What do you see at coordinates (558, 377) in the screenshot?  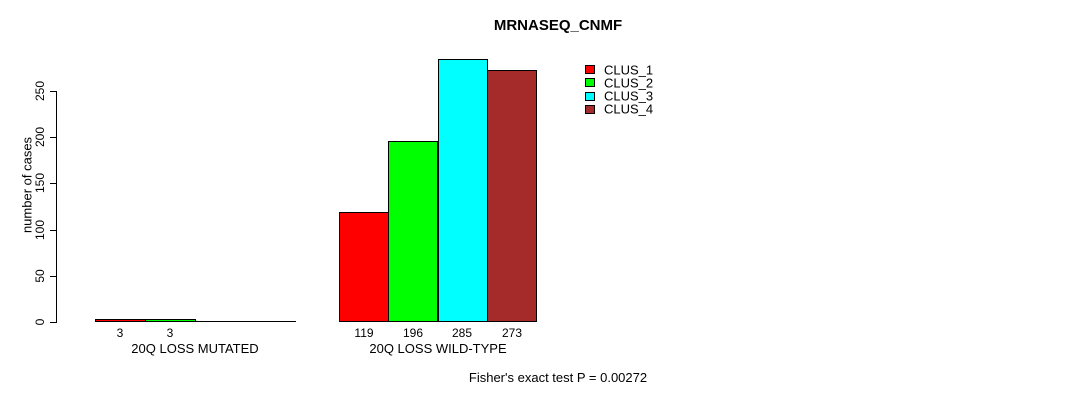 I see `fisher-test-annotation: Fisher's exact test P = 0.00272` at bounding box center [558, 377].